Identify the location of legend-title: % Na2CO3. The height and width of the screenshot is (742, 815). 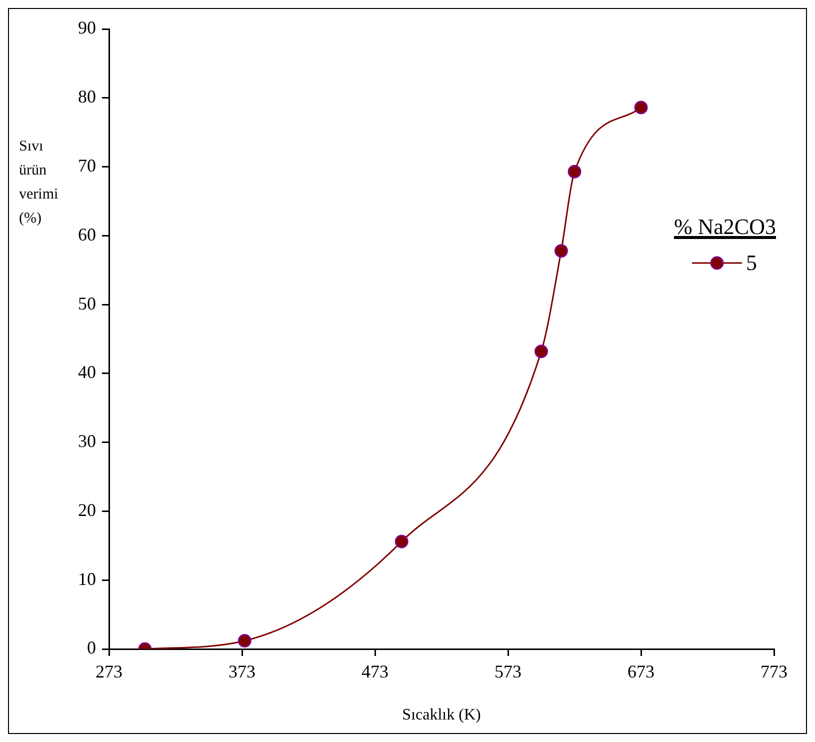
(725, 227).